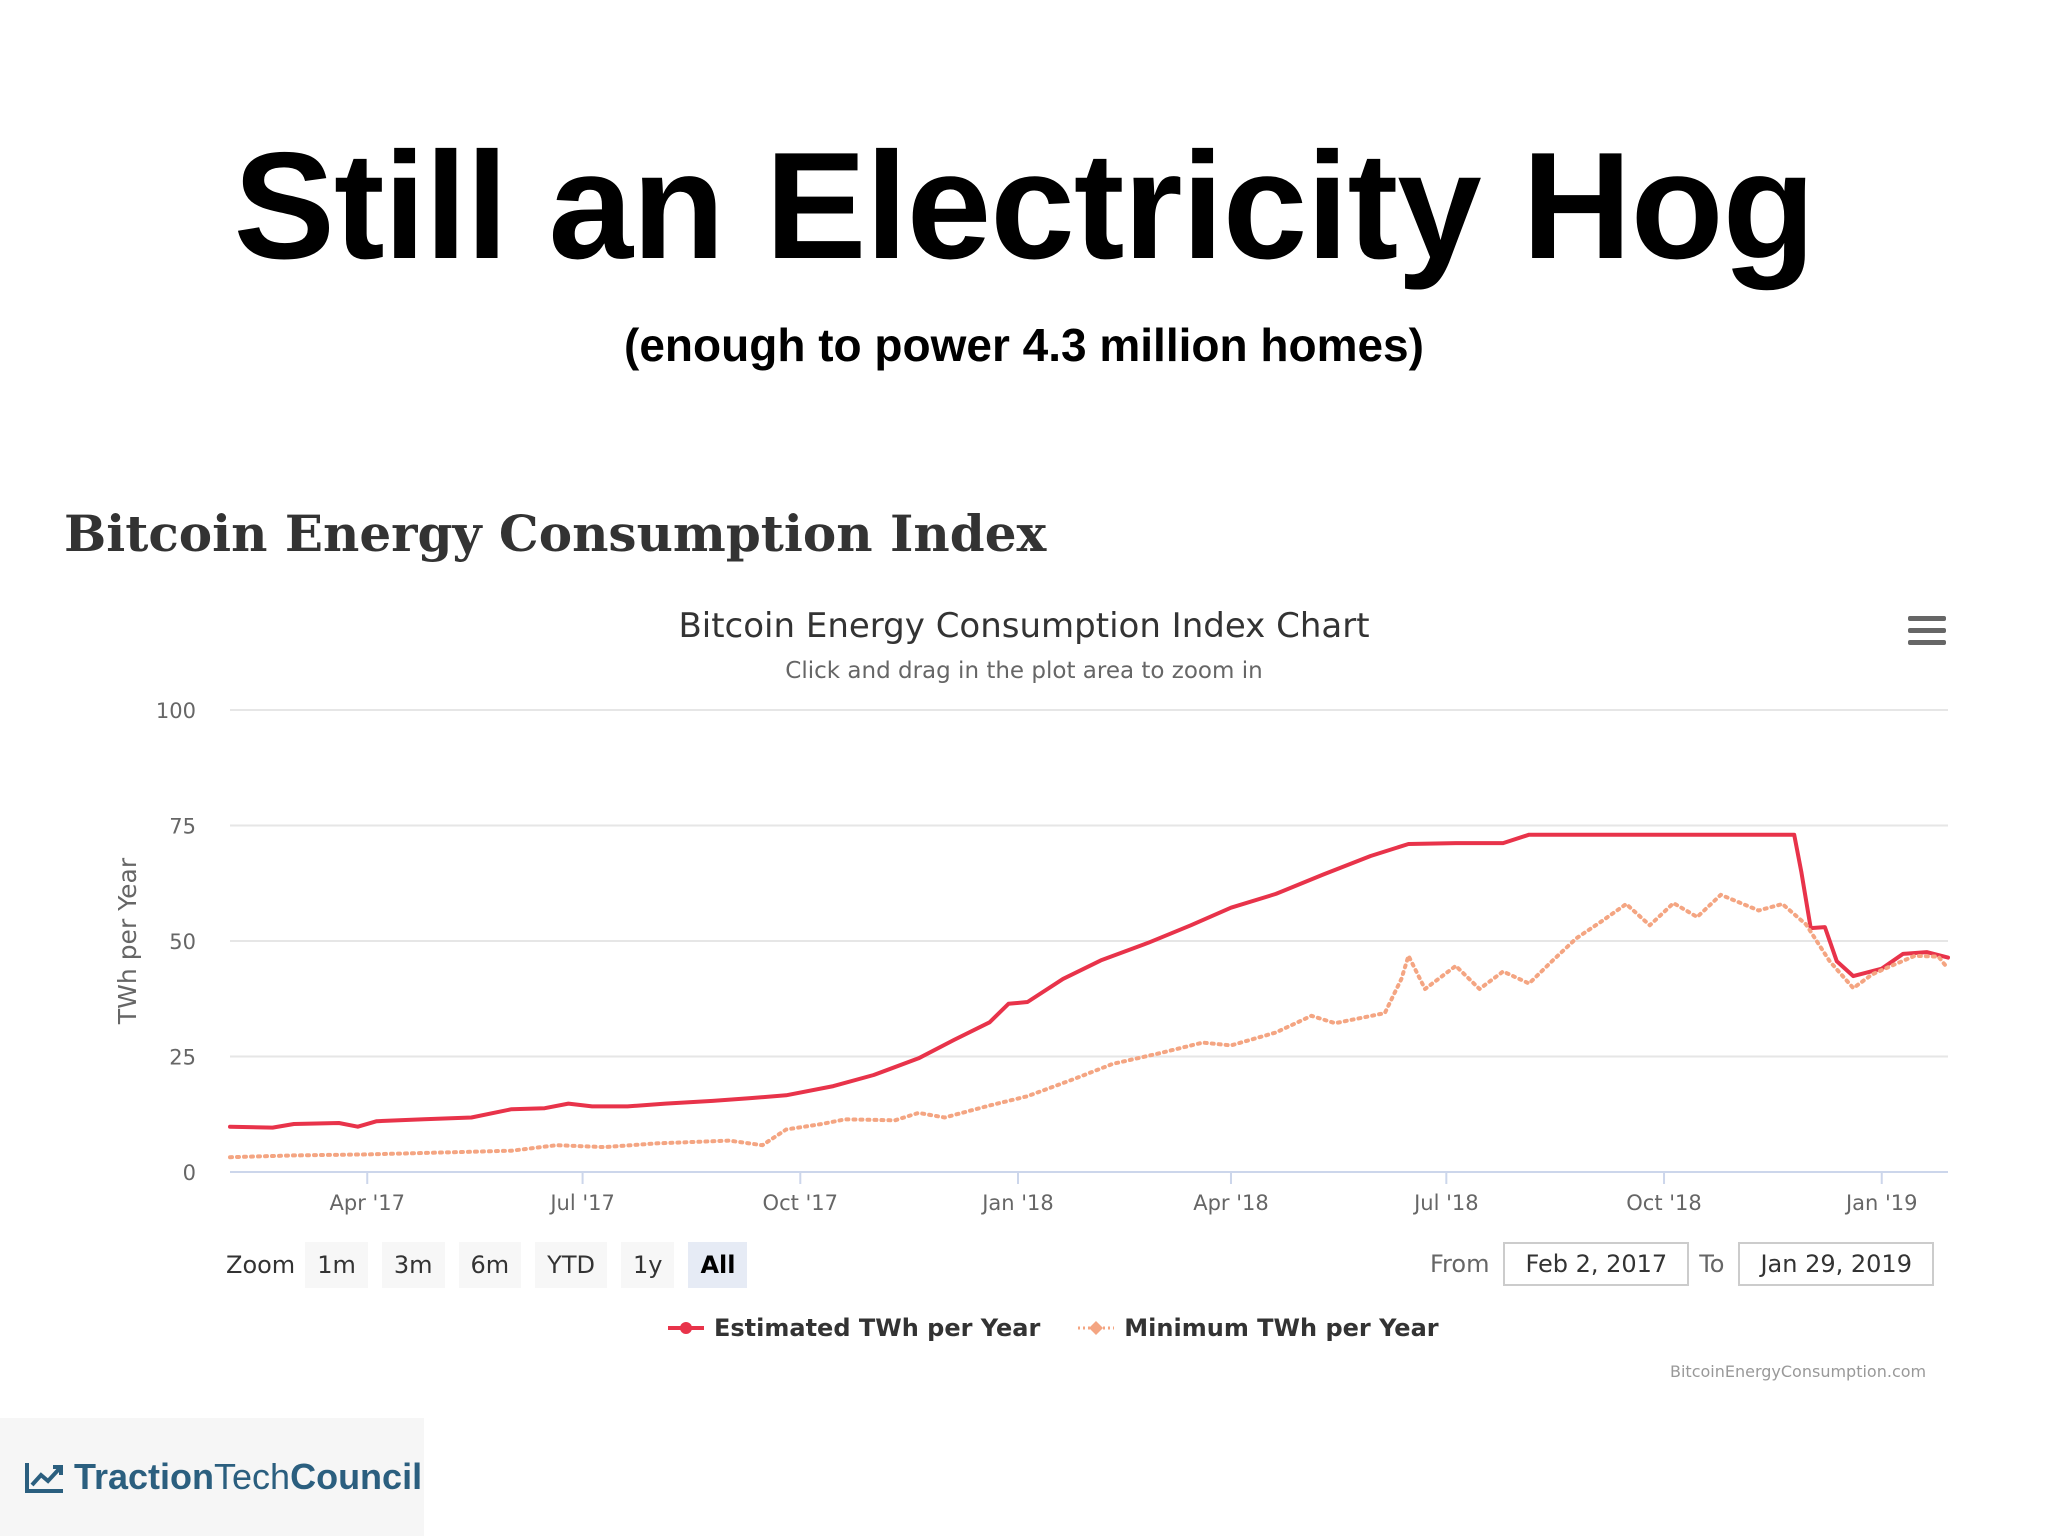 The width and height of the screenshot is (2048, 1536). I want to click on legend-marker-estimated-icon, so click(686, 1328).